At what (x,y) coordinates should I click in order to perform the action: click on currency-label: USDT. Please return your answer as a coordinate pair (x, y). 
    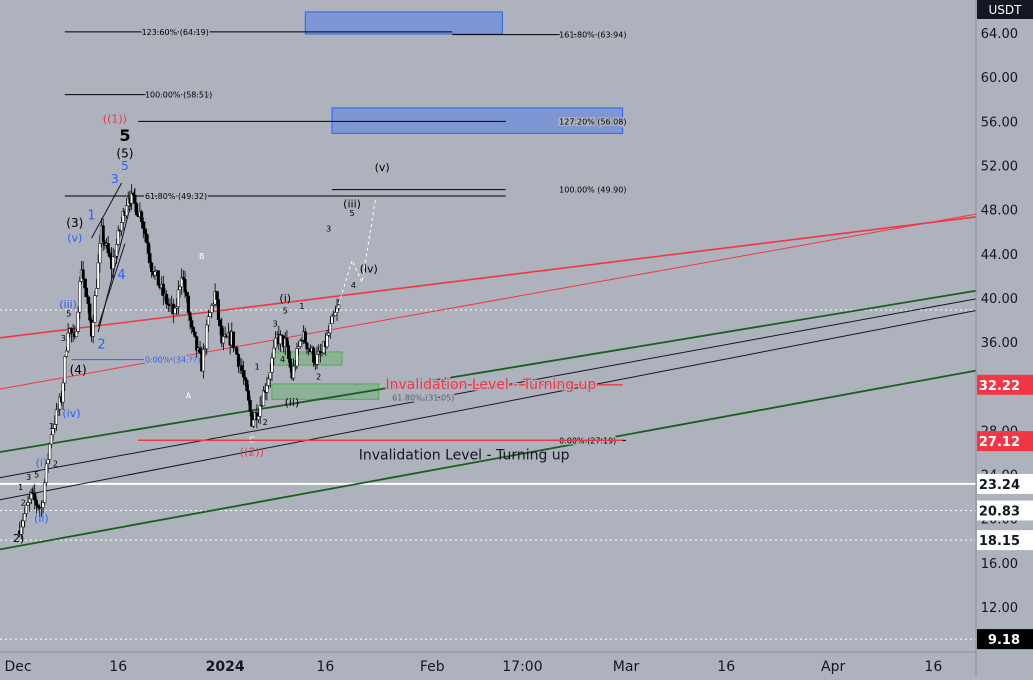
    Looking at the image, I should click on (1006, 10).